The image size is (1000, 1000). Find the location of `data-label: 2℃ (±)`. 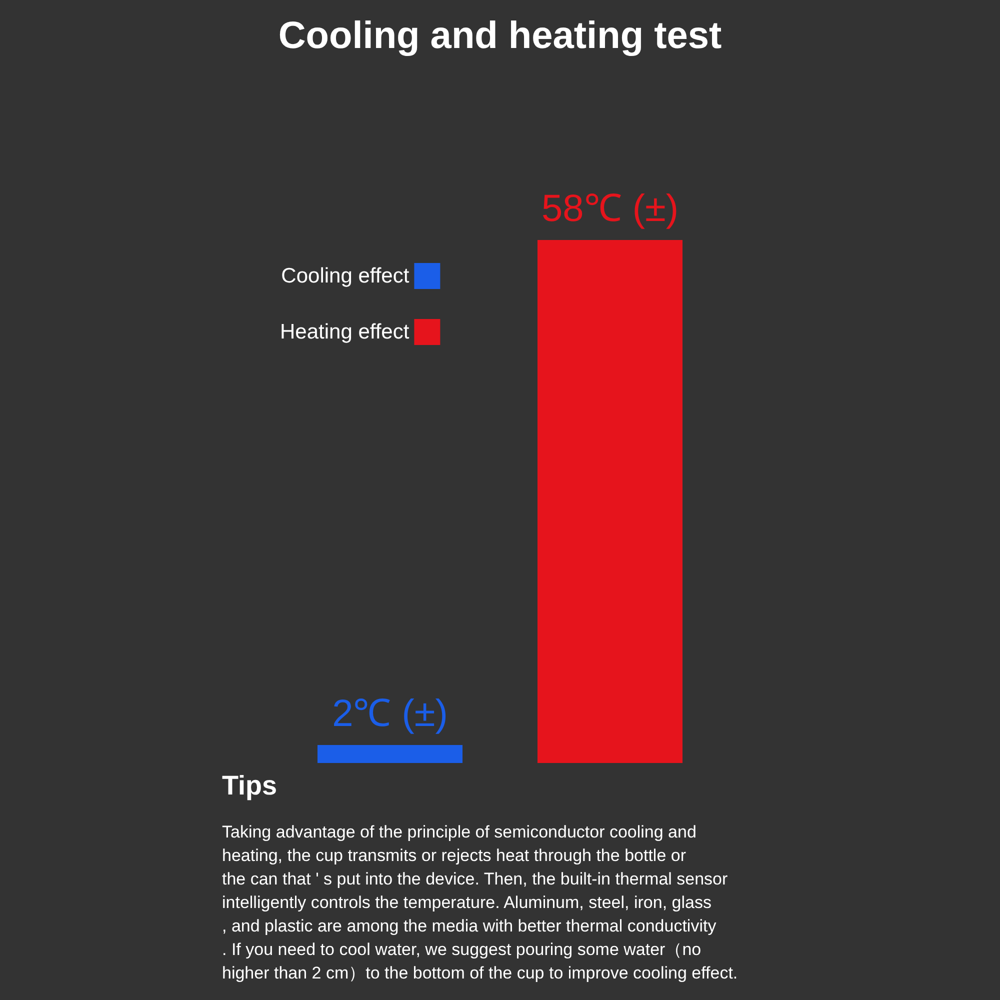

data-label: 2℃ (±) is located at coordinates (390, 713).